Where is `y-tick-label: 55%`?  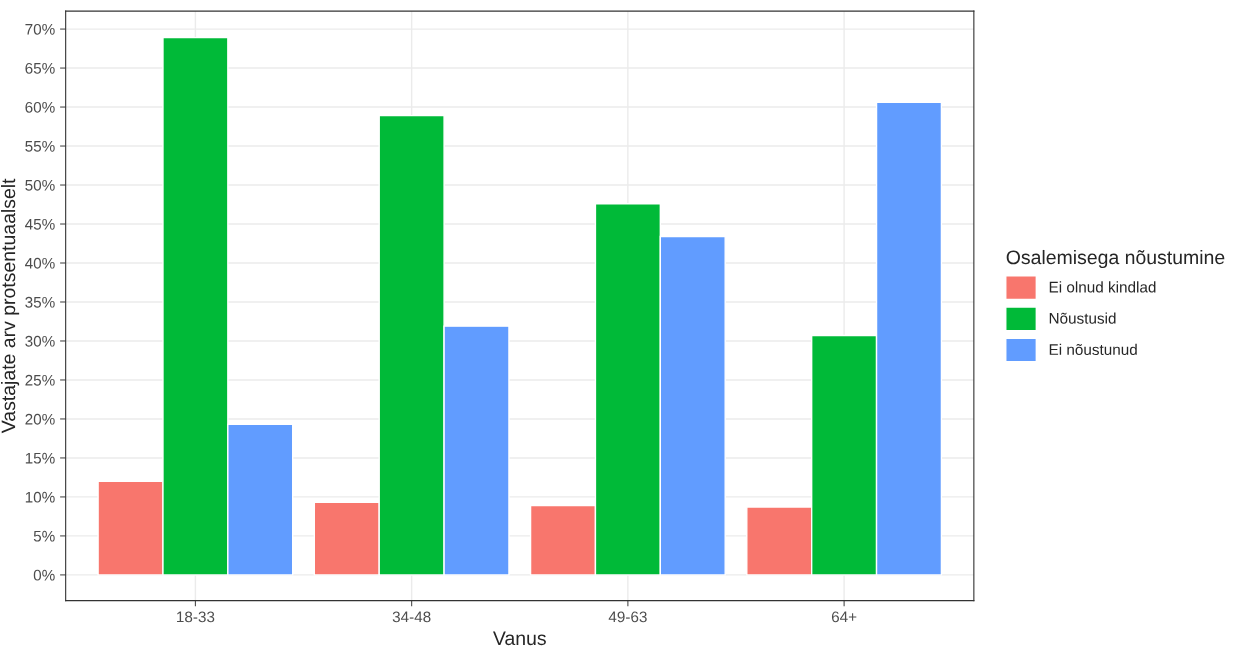
y-tick-label: 55% is located at coordinates (40, 146).